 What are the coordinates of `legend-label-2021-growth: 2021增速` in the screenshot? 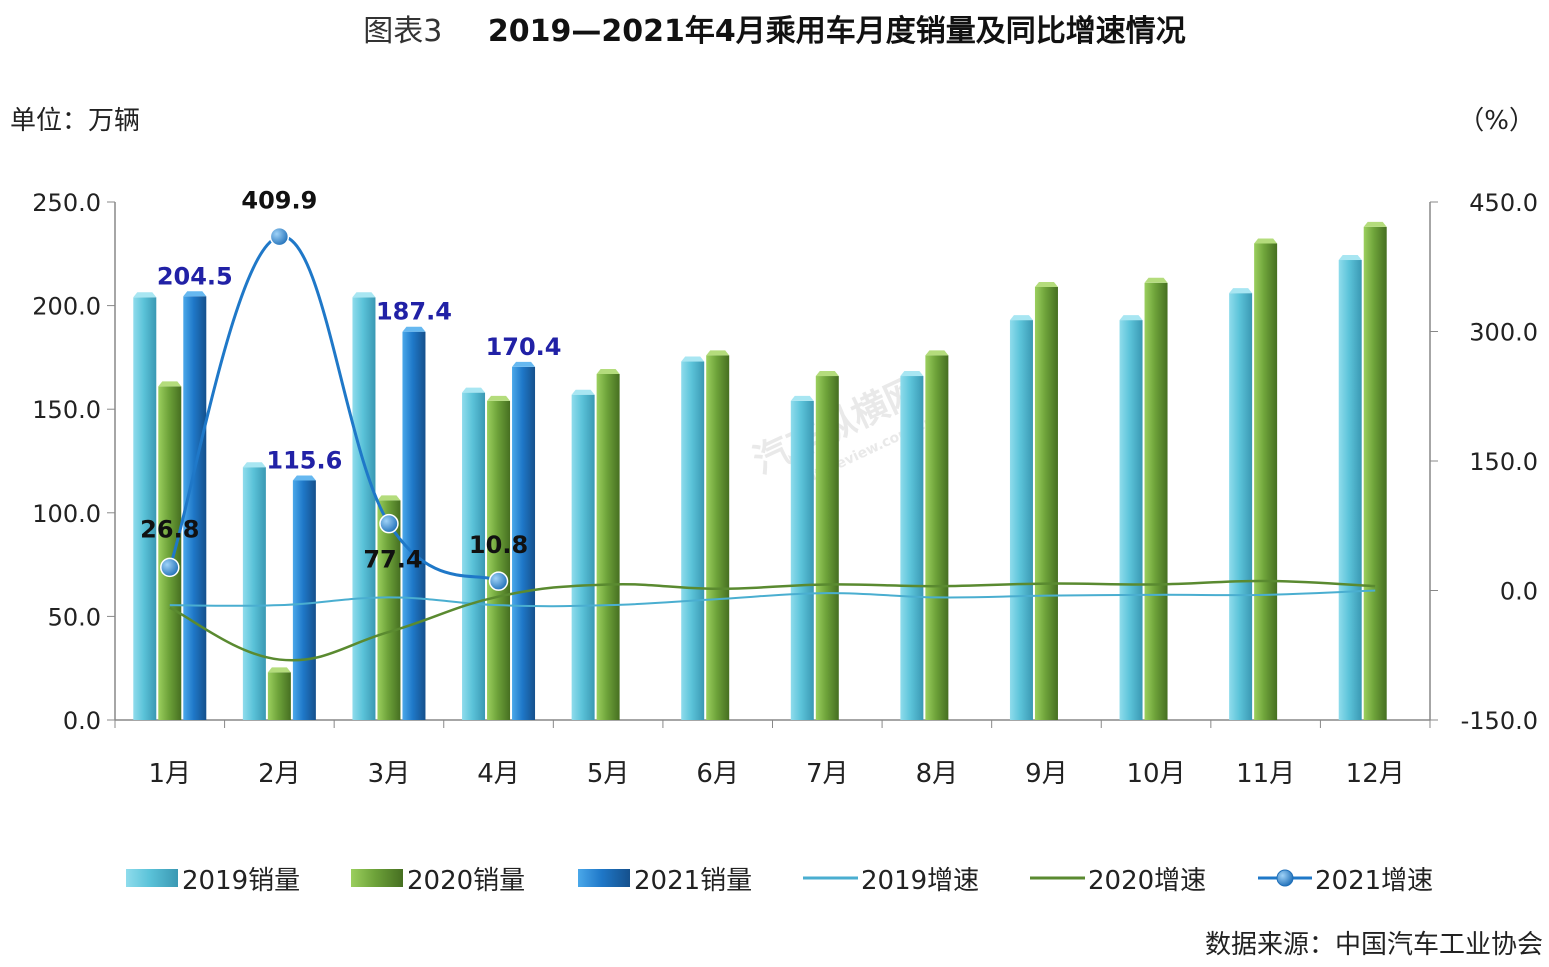 It's located at (1374, 881).